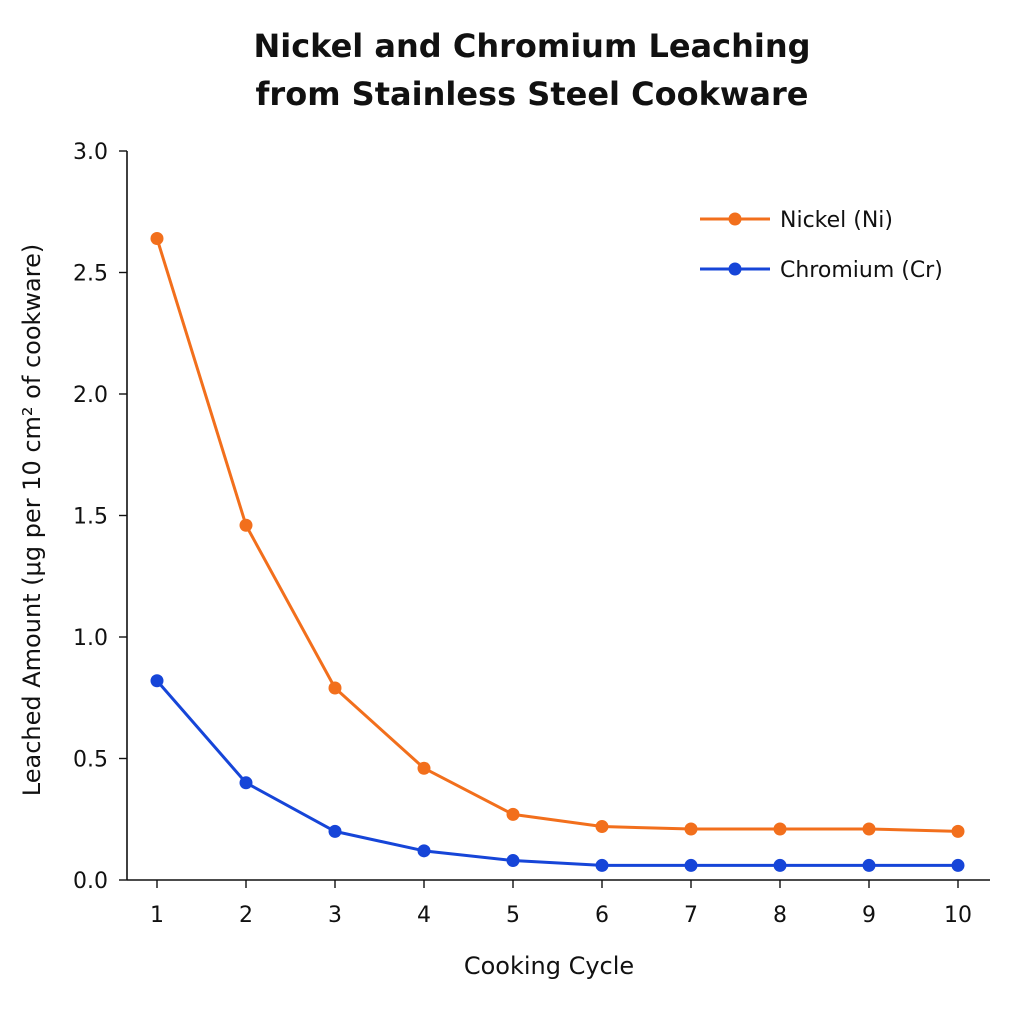 The image size is (1024, 1024). What do you see at coordinates (780, 915) in the screenshot?
I see `x-tick-label: 8` at bounding box center [780, 915].